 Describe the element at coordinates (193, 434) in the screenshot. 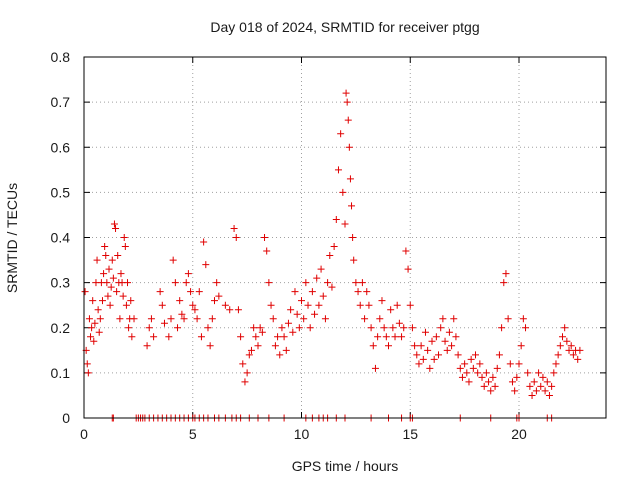

I see `x-tick-label: 5` at that location.